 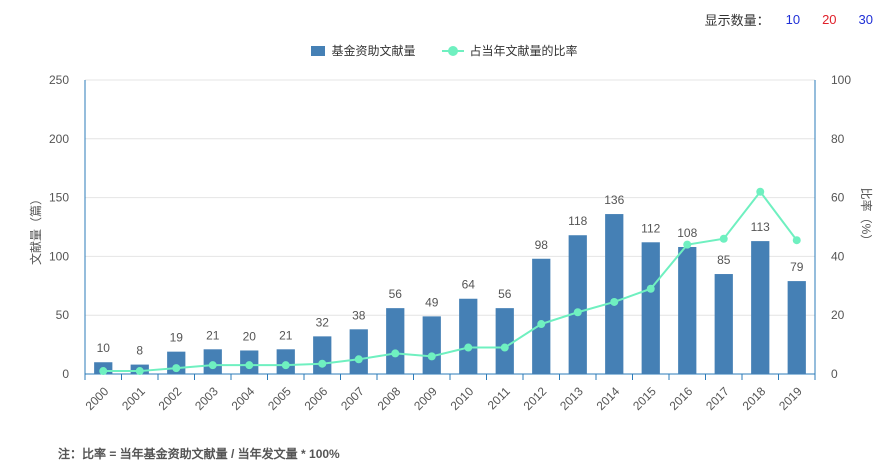 I want to click on y-left-tick-label: 250, so click(x=59, y=80).